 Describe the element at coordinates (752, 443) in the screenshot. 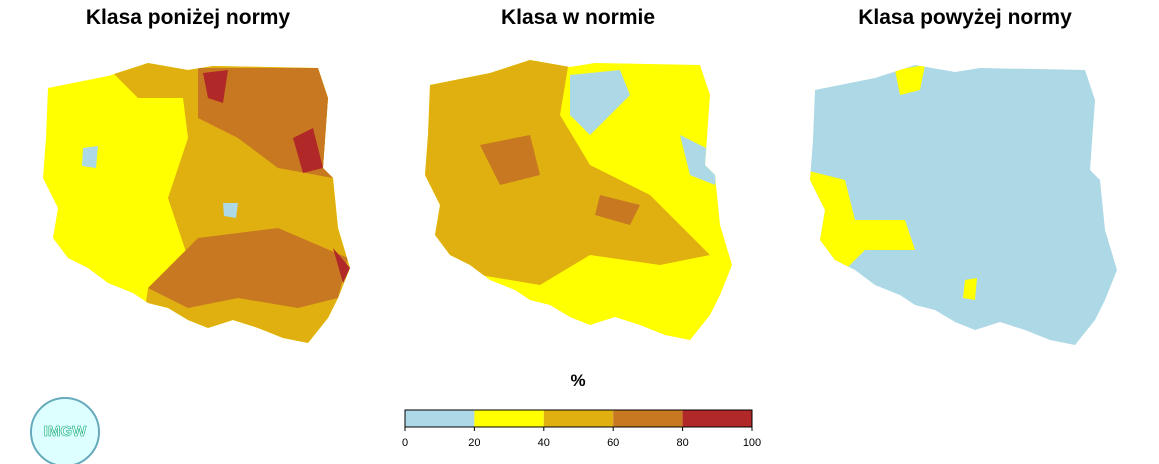

I see `tick-label: 100` at that location.